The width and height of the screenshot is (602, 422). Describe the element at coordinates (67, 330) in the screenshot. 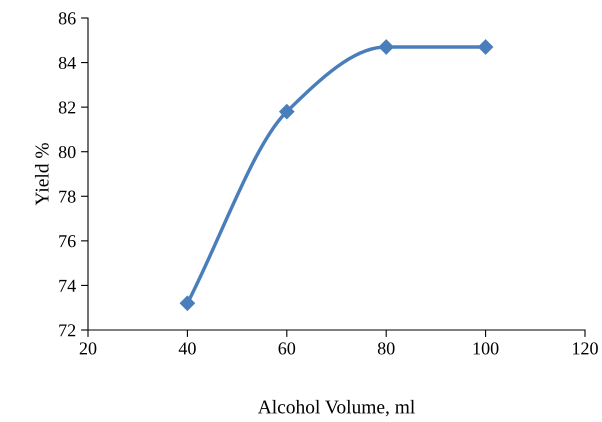

I see `y-tick-label: 72` at that location.